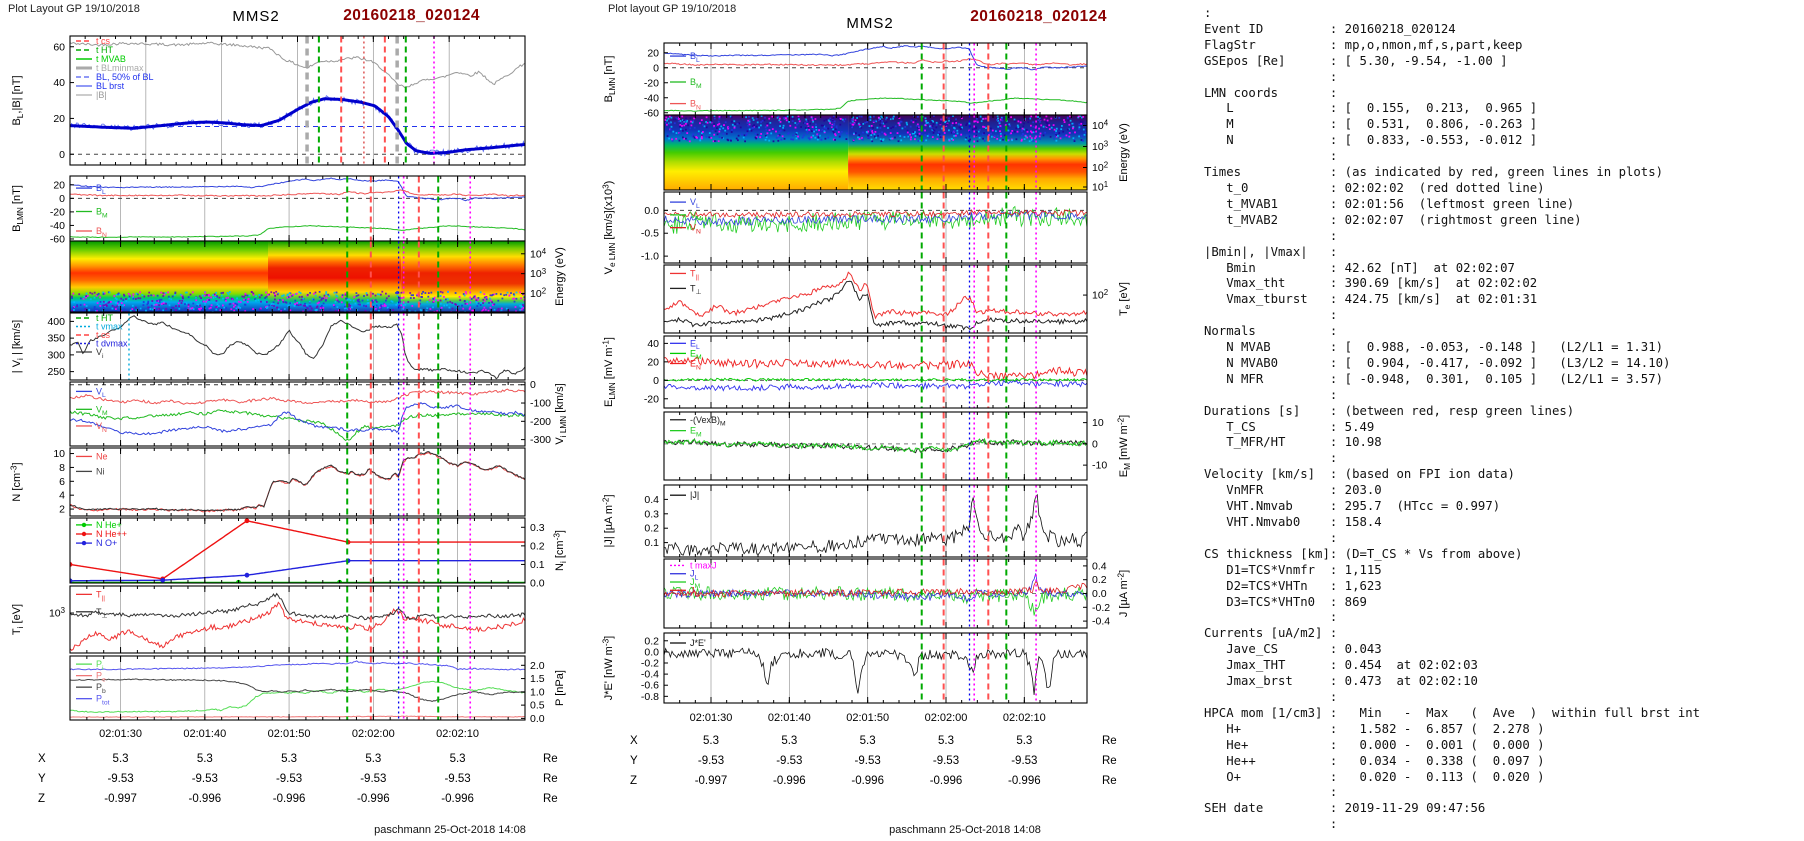  What do you see at coordinates (695, 583) in the screenshot?
I see `legend-label: JM` at bounding box center [695, 583].